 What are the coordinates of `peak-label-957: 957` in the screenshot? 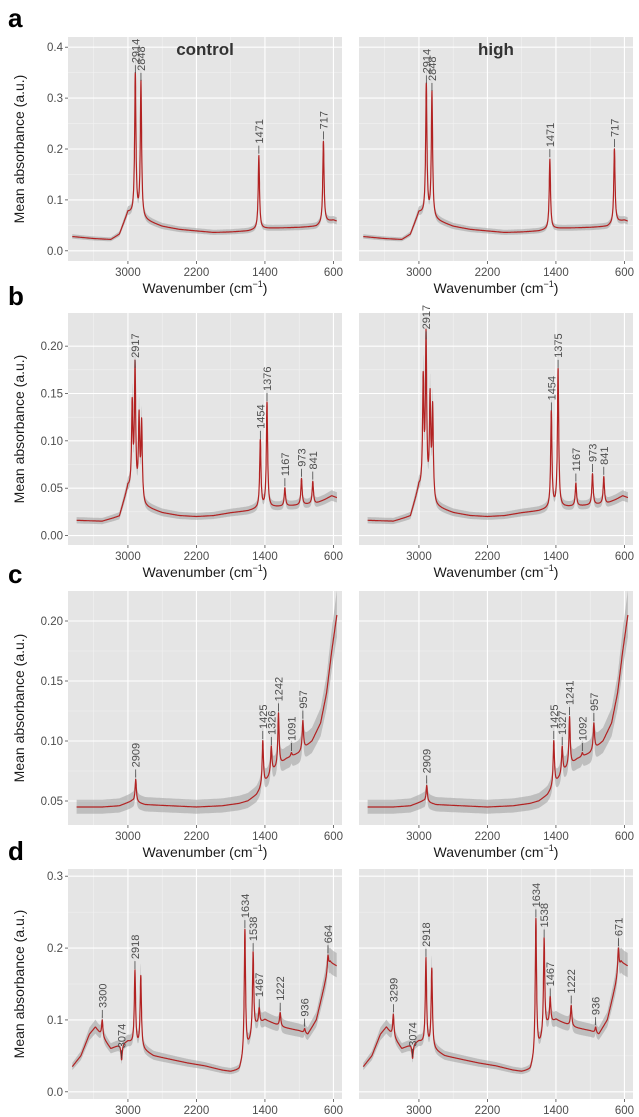 It's located at (304, 699).